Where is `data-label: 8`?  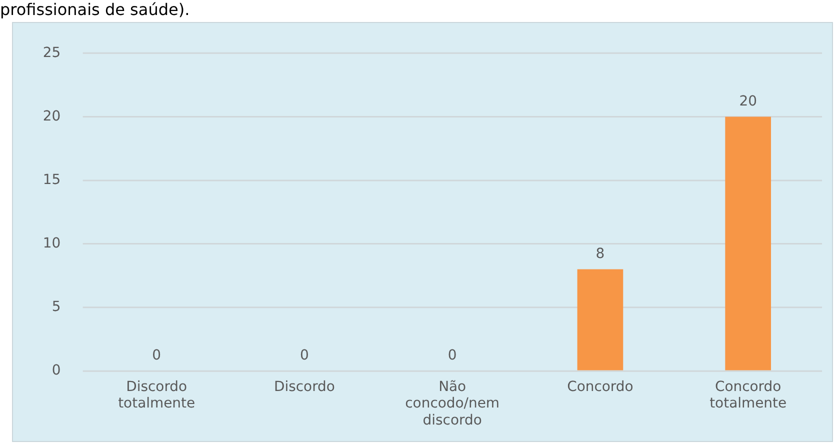
data-label: 8 is located at coordinates (600, 254).